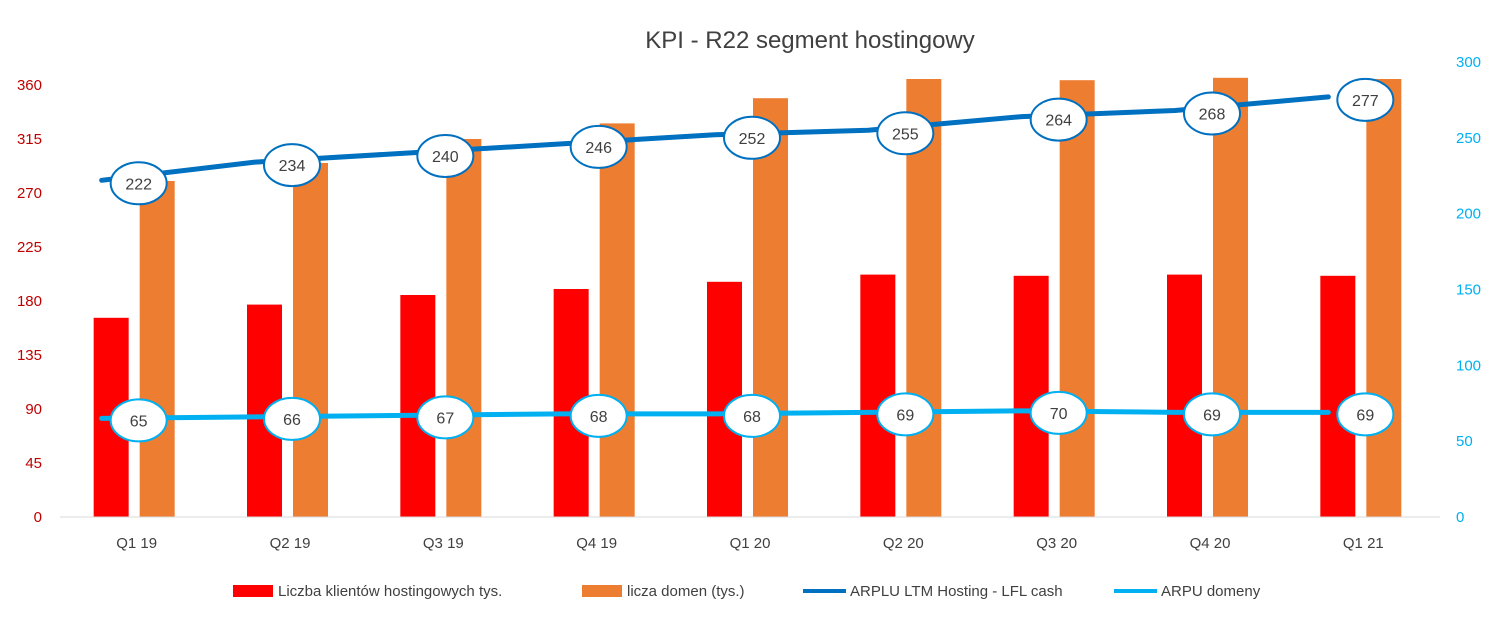  I want to click on left-tick-label-0: 0, so click(38, 517).